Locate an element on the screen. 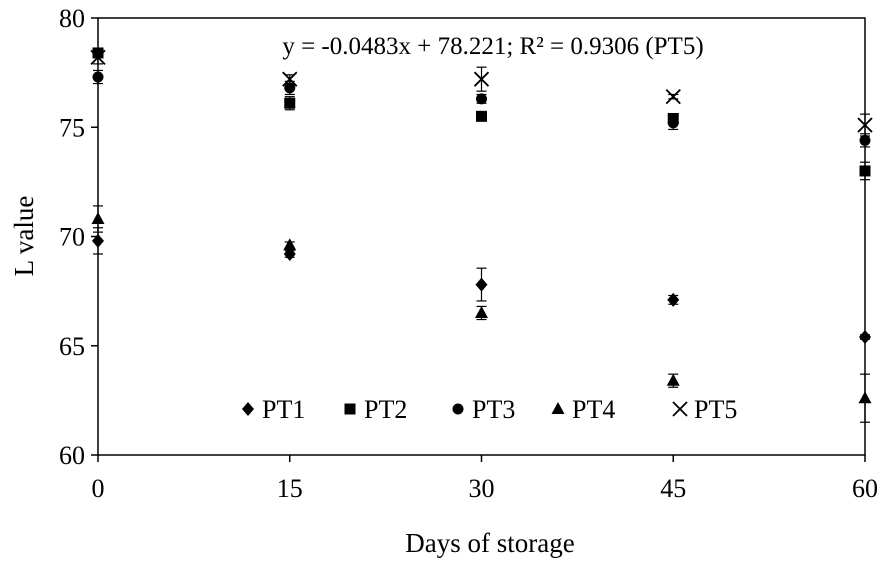  legend-marker-pt1 is located at coordinates (248, 409).